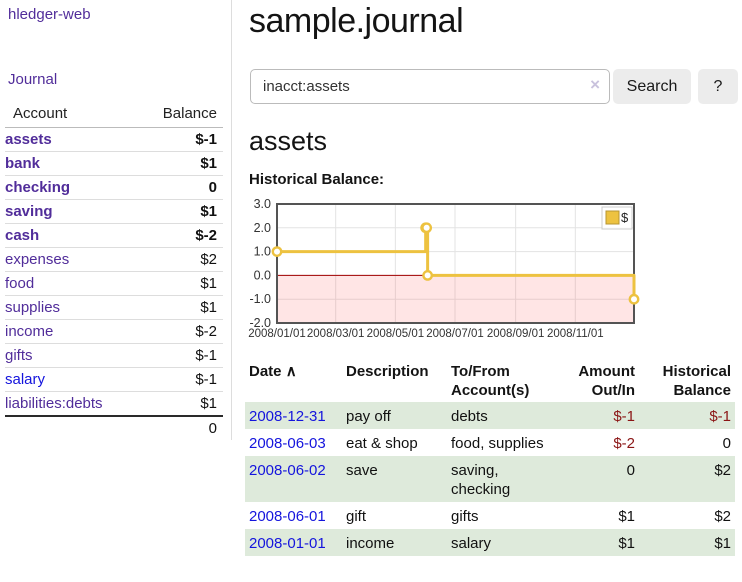  Describe the element at coordinates (287, 516) in the screenshot. I see `transaction-date-link: 2008-06-01` at that location.